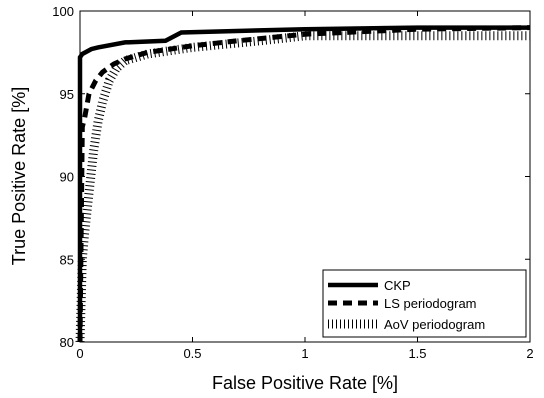 The height and width of the screenshot is (398, 544). I want to click on legend-label-ckp: CKP, so click(397, 285).